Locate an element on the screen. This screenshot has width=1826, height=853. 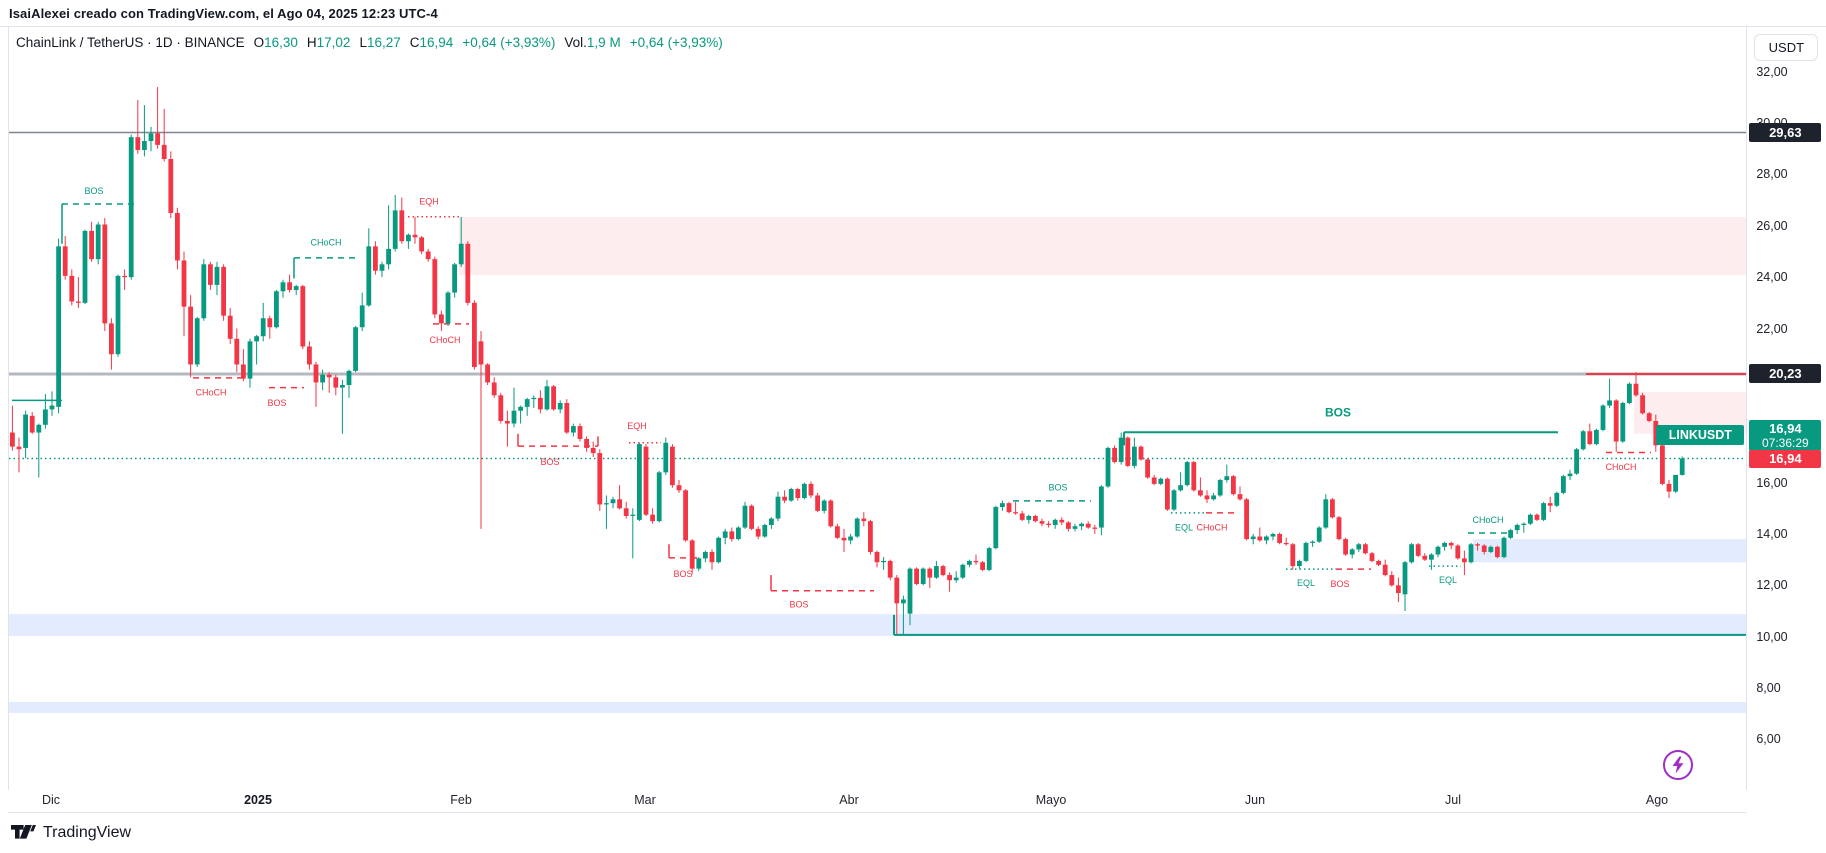
ohlc-key: L is located at coordinates (363, 42).